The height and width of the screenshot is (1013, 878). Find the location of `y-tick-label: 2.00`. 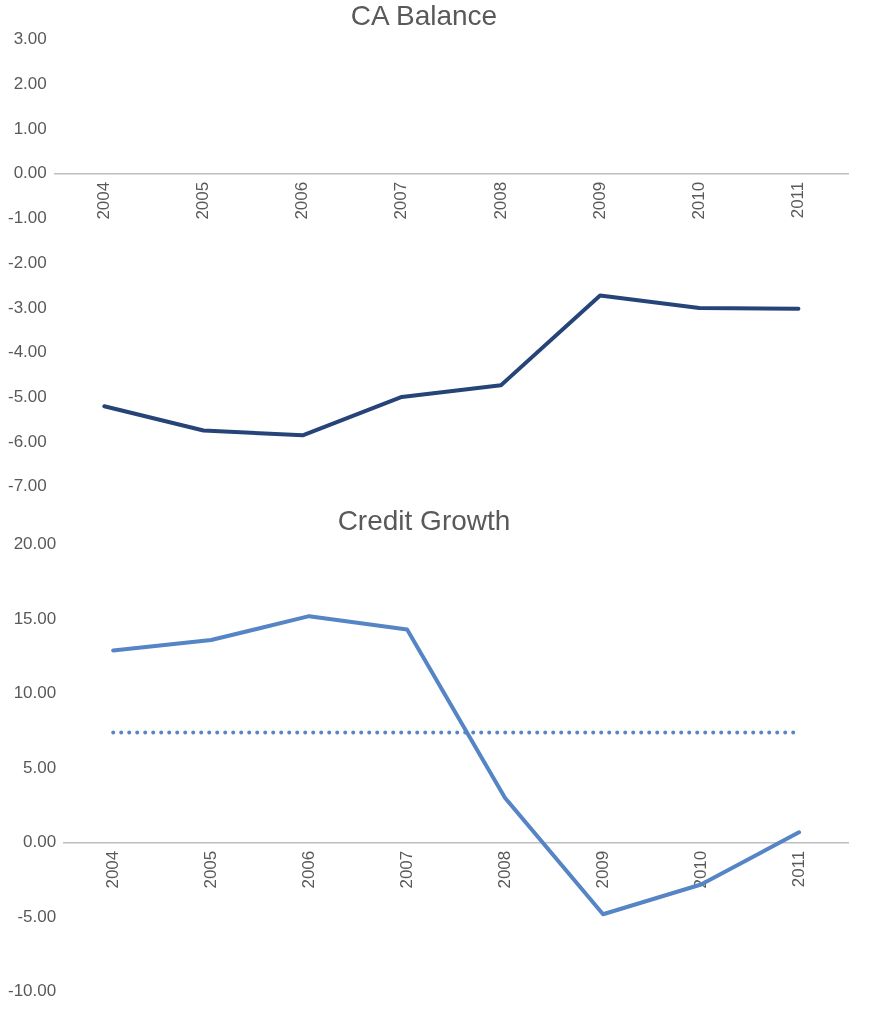

y-tick-label: 2.00 is located at coordinates (30, 84).